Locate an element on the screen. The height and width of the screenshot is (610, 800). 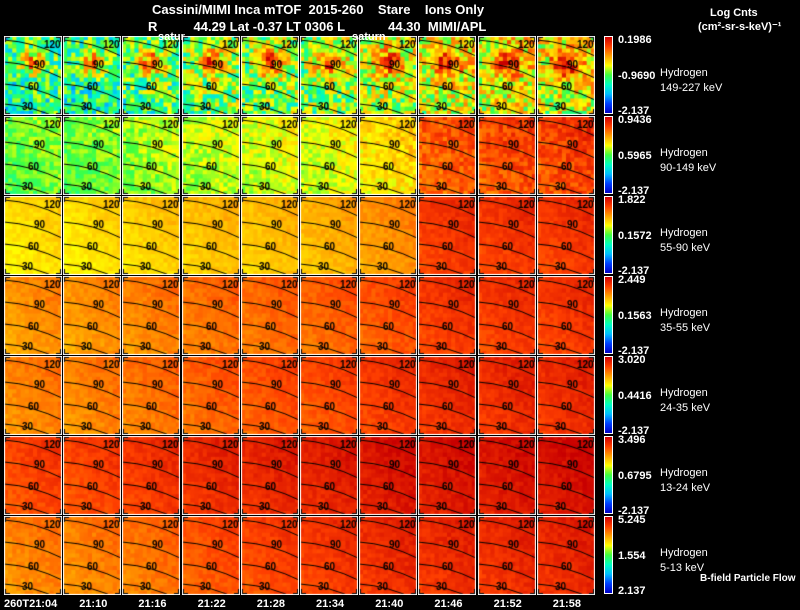
colorbar-mid-label: 0.5965 is located at coordinates (635, 156).